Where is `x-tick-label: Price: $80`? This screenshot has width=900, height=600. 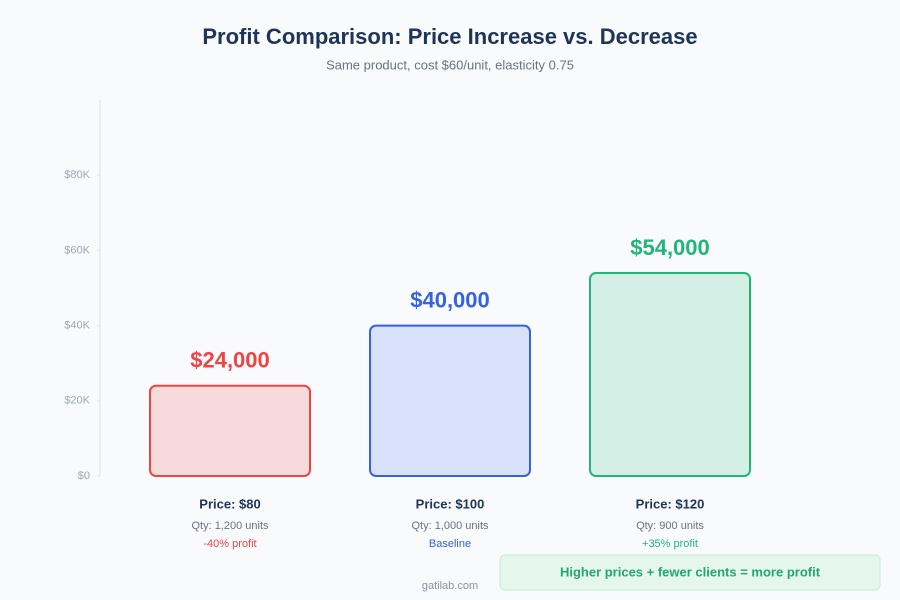
x-tick-label: Price: $80 is located at coordinates (229, 503).